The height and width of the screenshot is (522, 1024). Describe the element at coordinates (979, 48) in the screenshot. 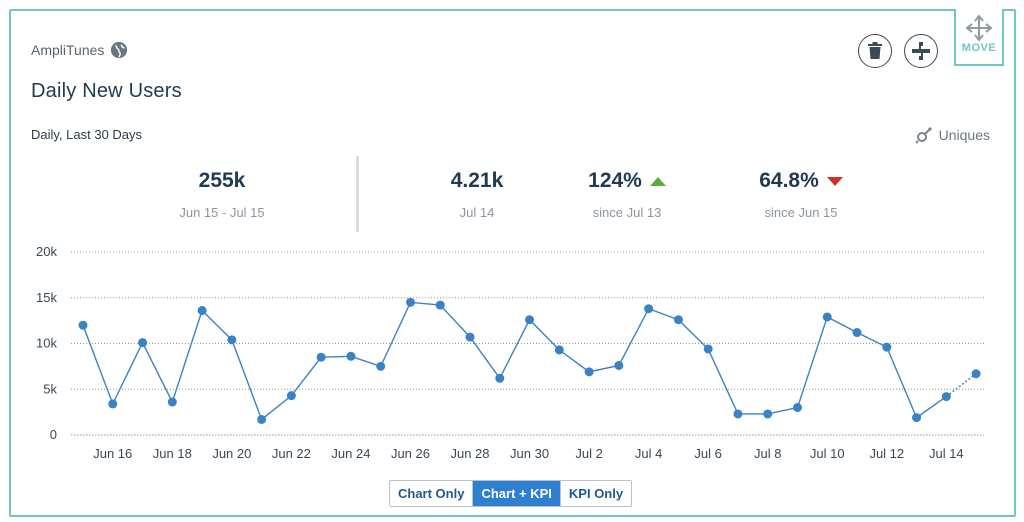

I see `move-label: MOVE` at that location.